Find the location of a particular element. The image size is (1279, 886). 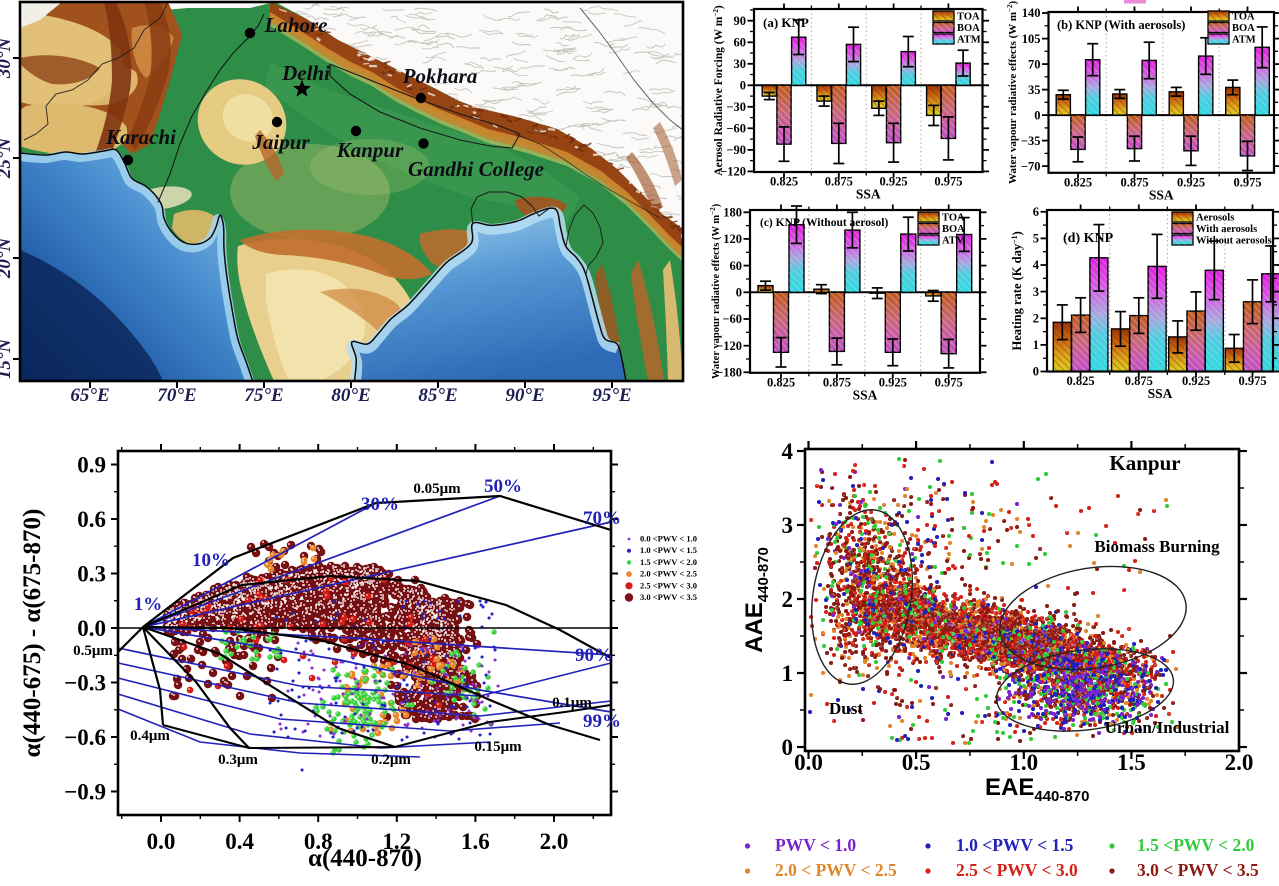

svg-text: −180 is located at coordinates (729, 373).